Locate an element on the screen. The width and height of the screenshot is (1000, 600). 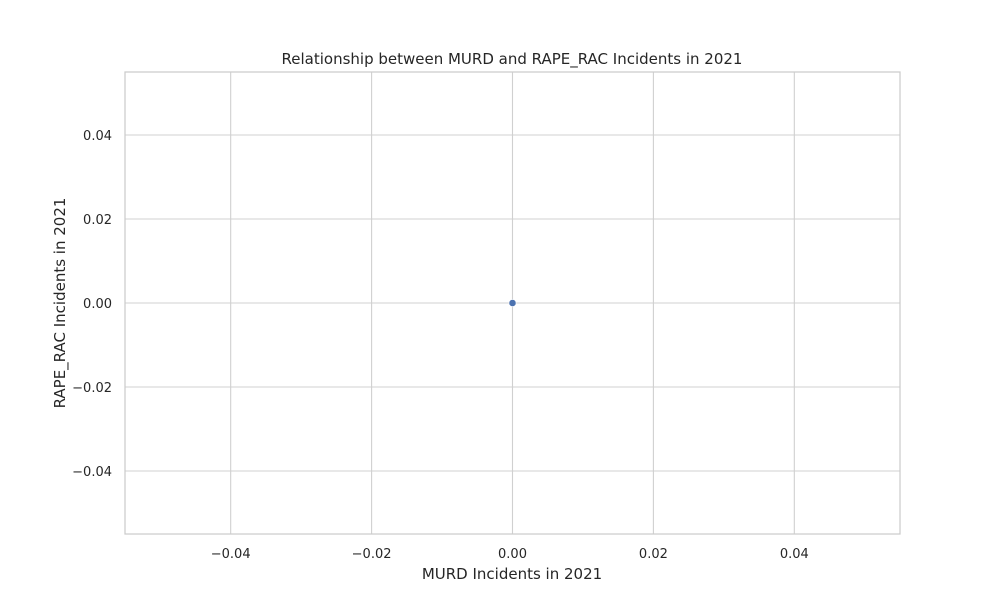
data-points is located at coordinates (512, 303).